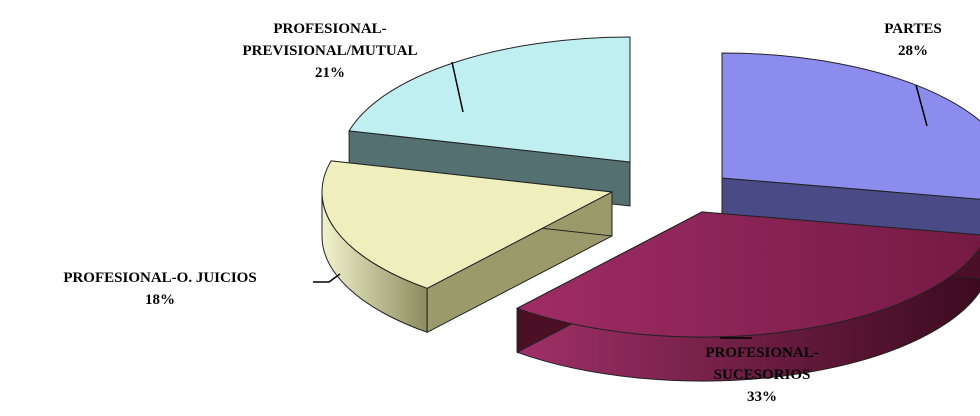 This screenshot has height=416, width=980. I want to click on slice-label-1: PROFESIONAL- SUCESORIOS 33%, so click(761, 375).